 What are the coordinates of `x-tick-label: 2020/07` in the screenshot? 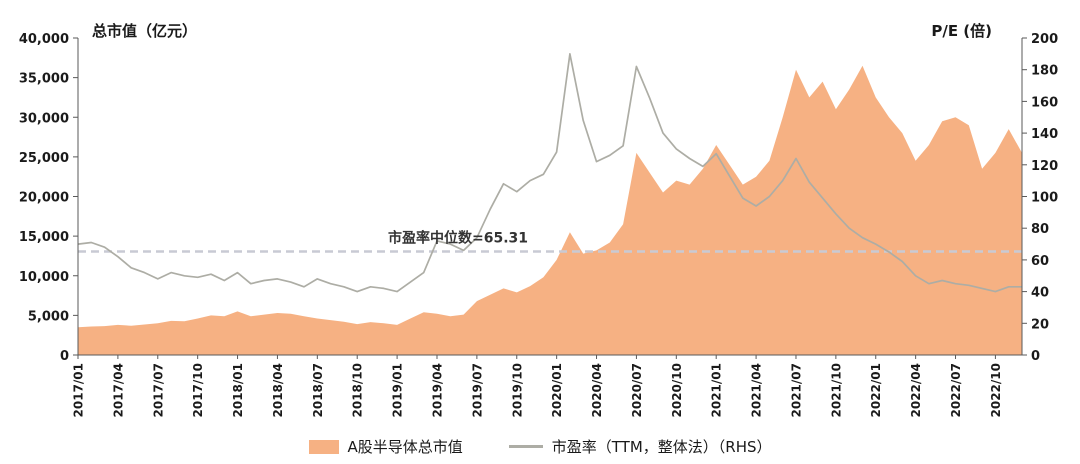 It's located at (637, 390).